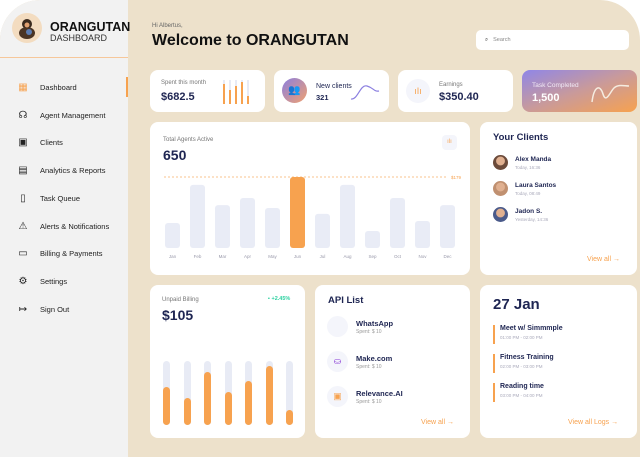 This screenshot has height=457, width=640. Describe the element at coordinates (222, 226) in the screenshot. I see `bar-mar` at that location.